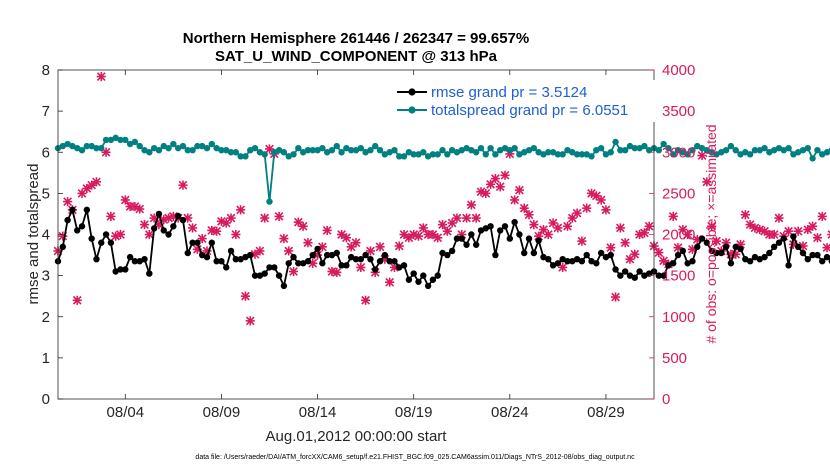 The width and height of the screenshot is (830, 470). What do you see at coordinates (46, 276) in the screenshot?
I see `y-tick-label-left: 3` at bounding box center [46, 276].